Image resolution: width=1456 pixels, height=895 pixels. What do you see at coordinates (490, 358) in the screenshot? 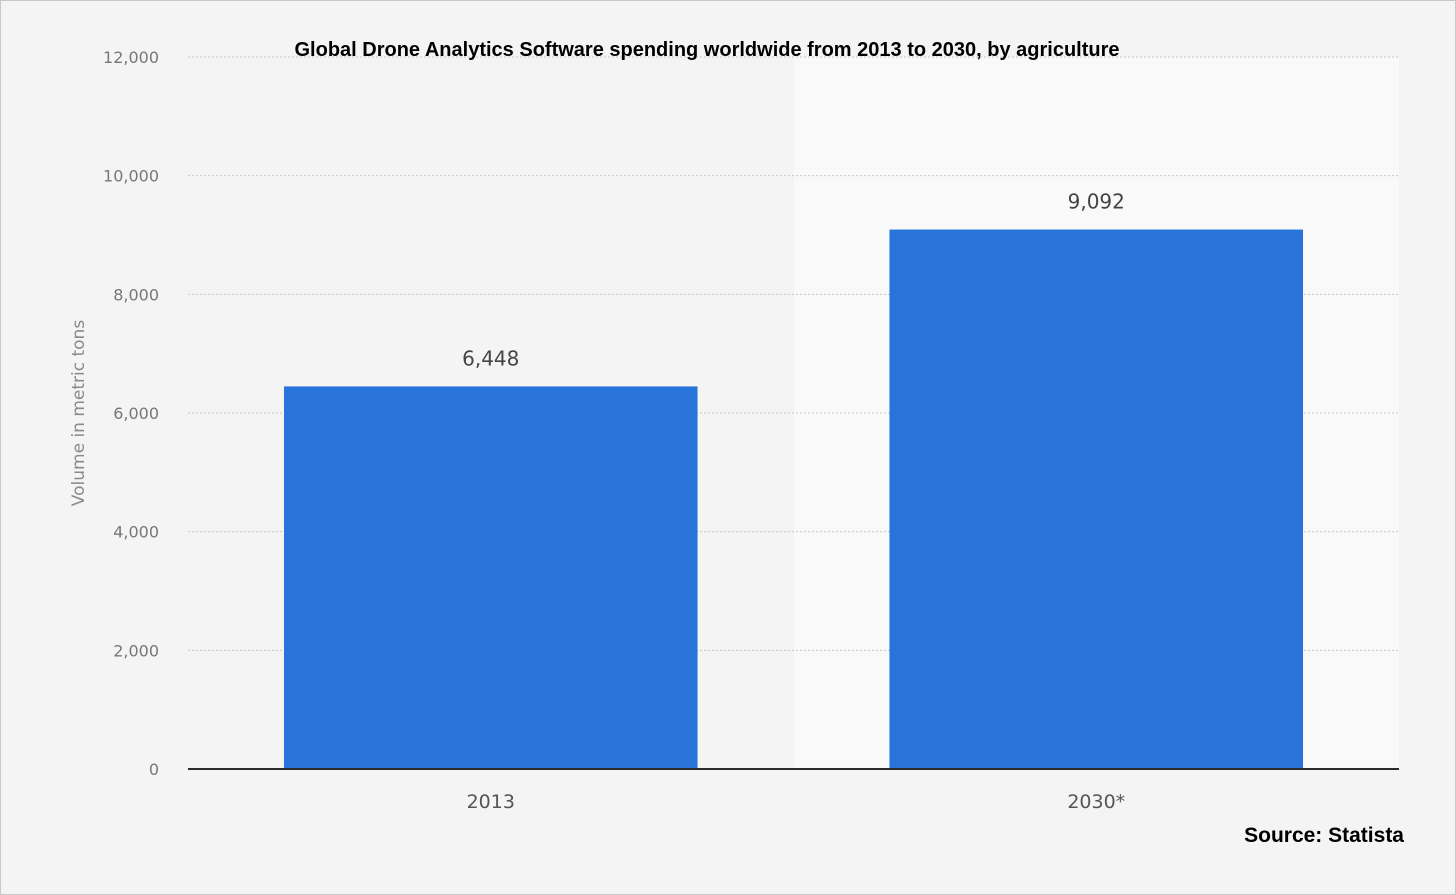
I see `bar-value-label: 6,448` at bounding box center [490, 358].